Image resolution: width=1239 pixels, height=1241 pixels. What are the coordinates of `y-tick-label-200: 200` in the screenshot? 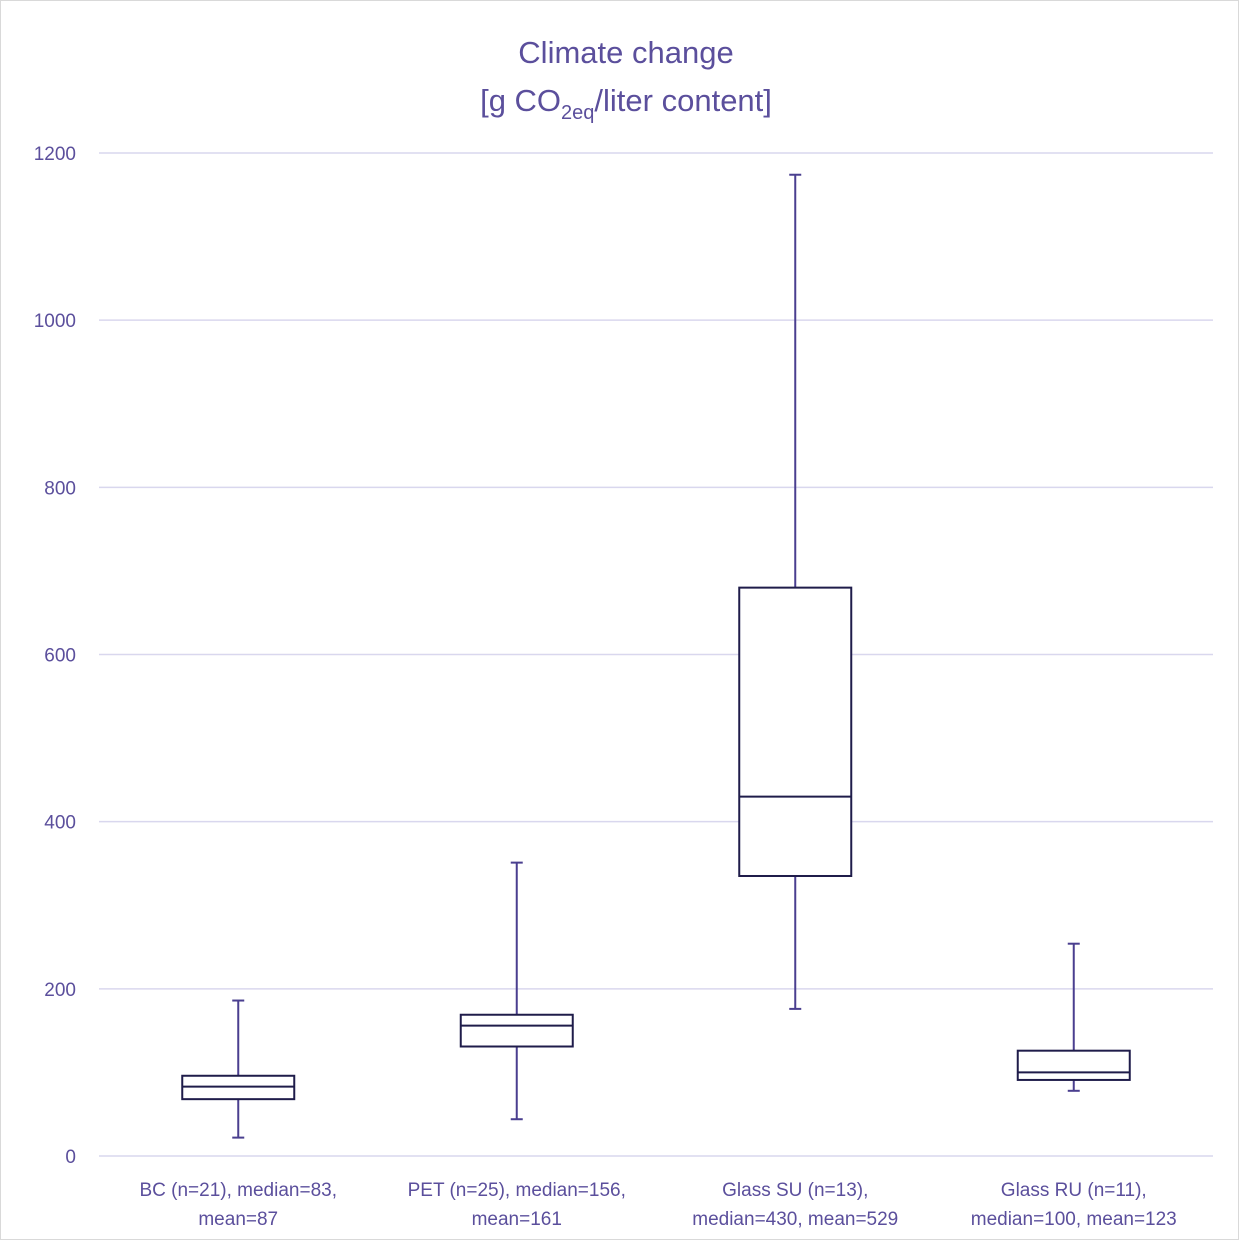 It's located at (60, 990).